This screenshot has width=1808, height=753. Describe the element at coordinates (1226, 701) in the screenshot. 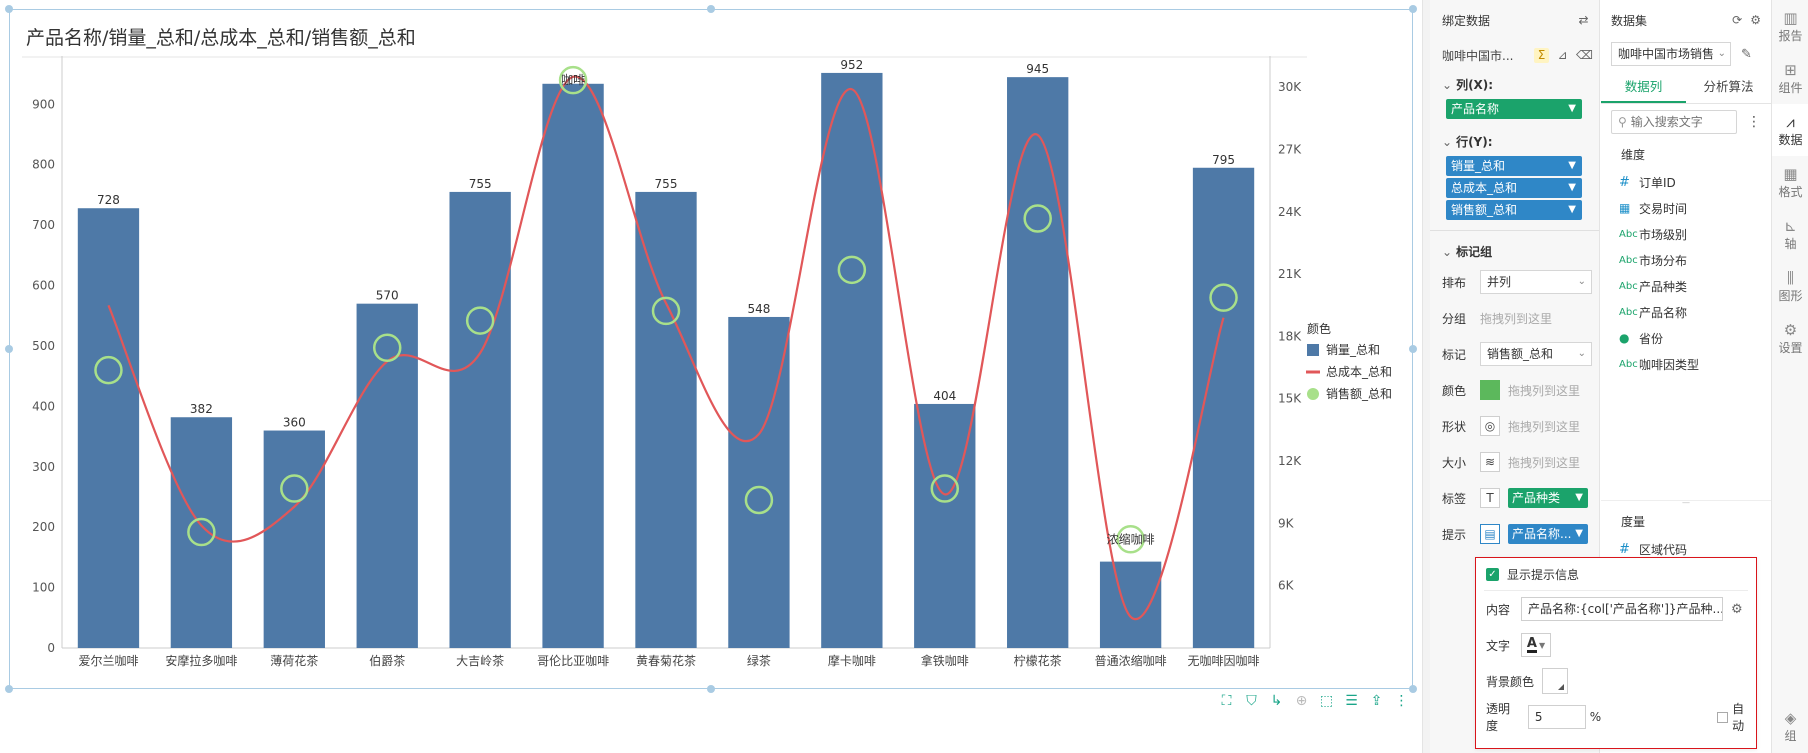

I see `fullscreen-icon: ⛶` at that location.